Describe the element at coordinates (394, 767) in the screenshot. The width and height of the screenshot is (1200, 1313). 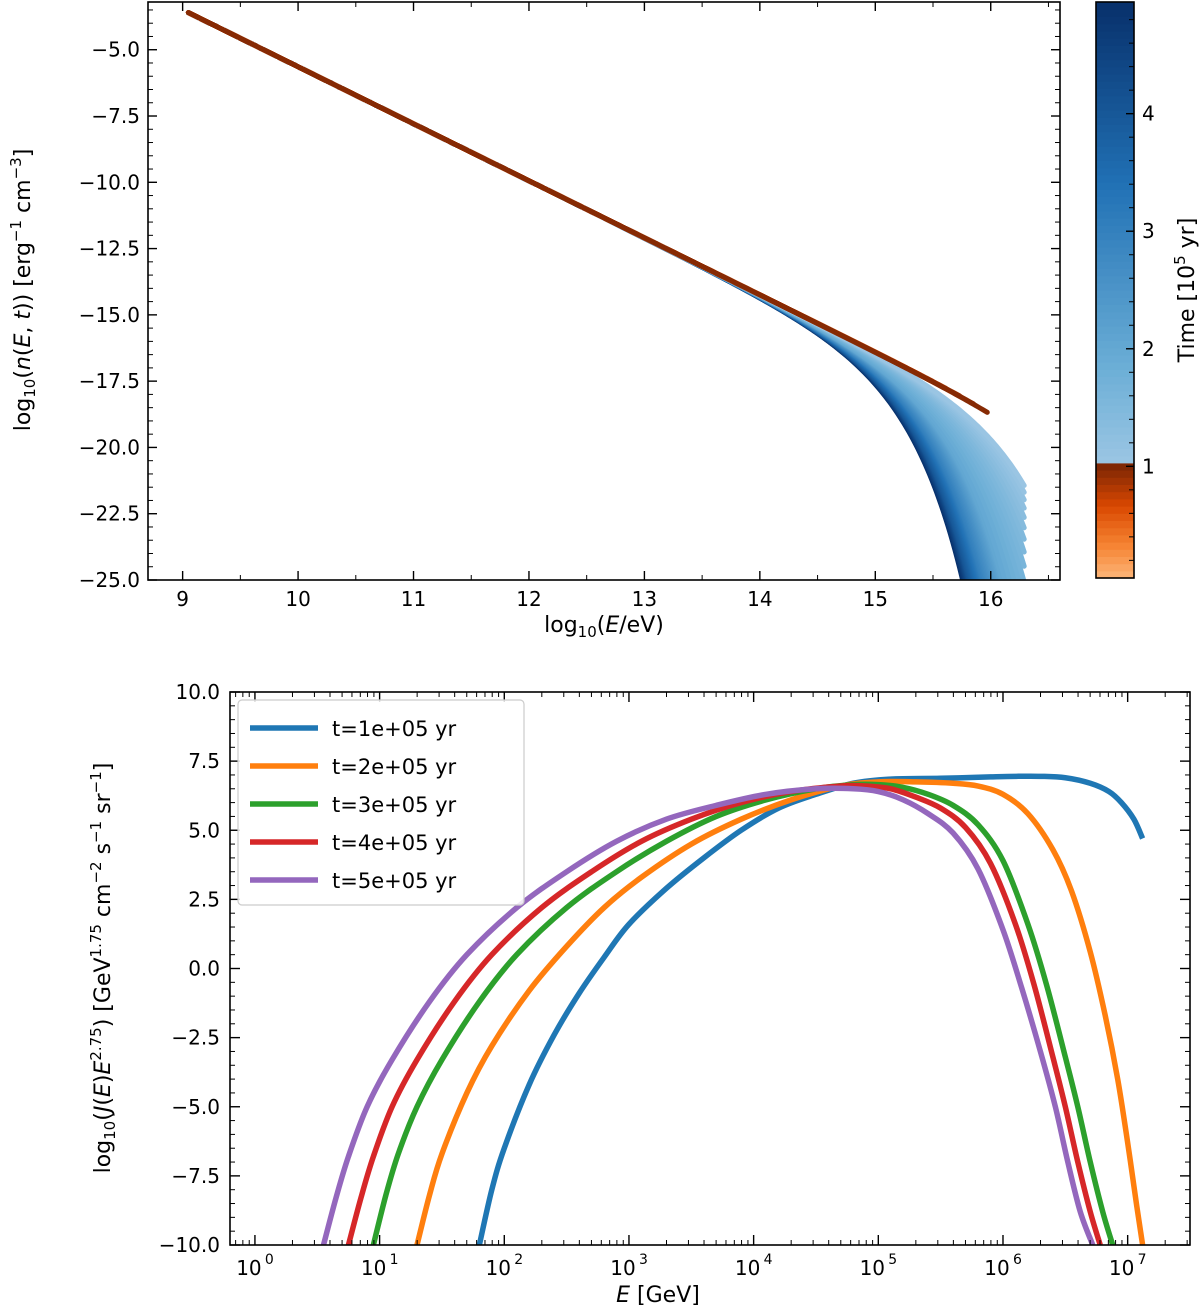
I see `legend-label: t=2e+05 yr` at that location.